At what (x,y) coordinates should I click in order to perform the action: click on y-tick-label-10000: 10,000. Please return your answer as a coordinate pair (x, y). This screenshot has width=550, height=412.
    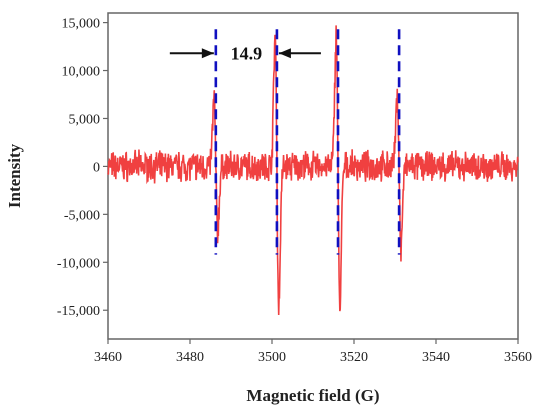
    Looking at the image, I should click on (81, 72).